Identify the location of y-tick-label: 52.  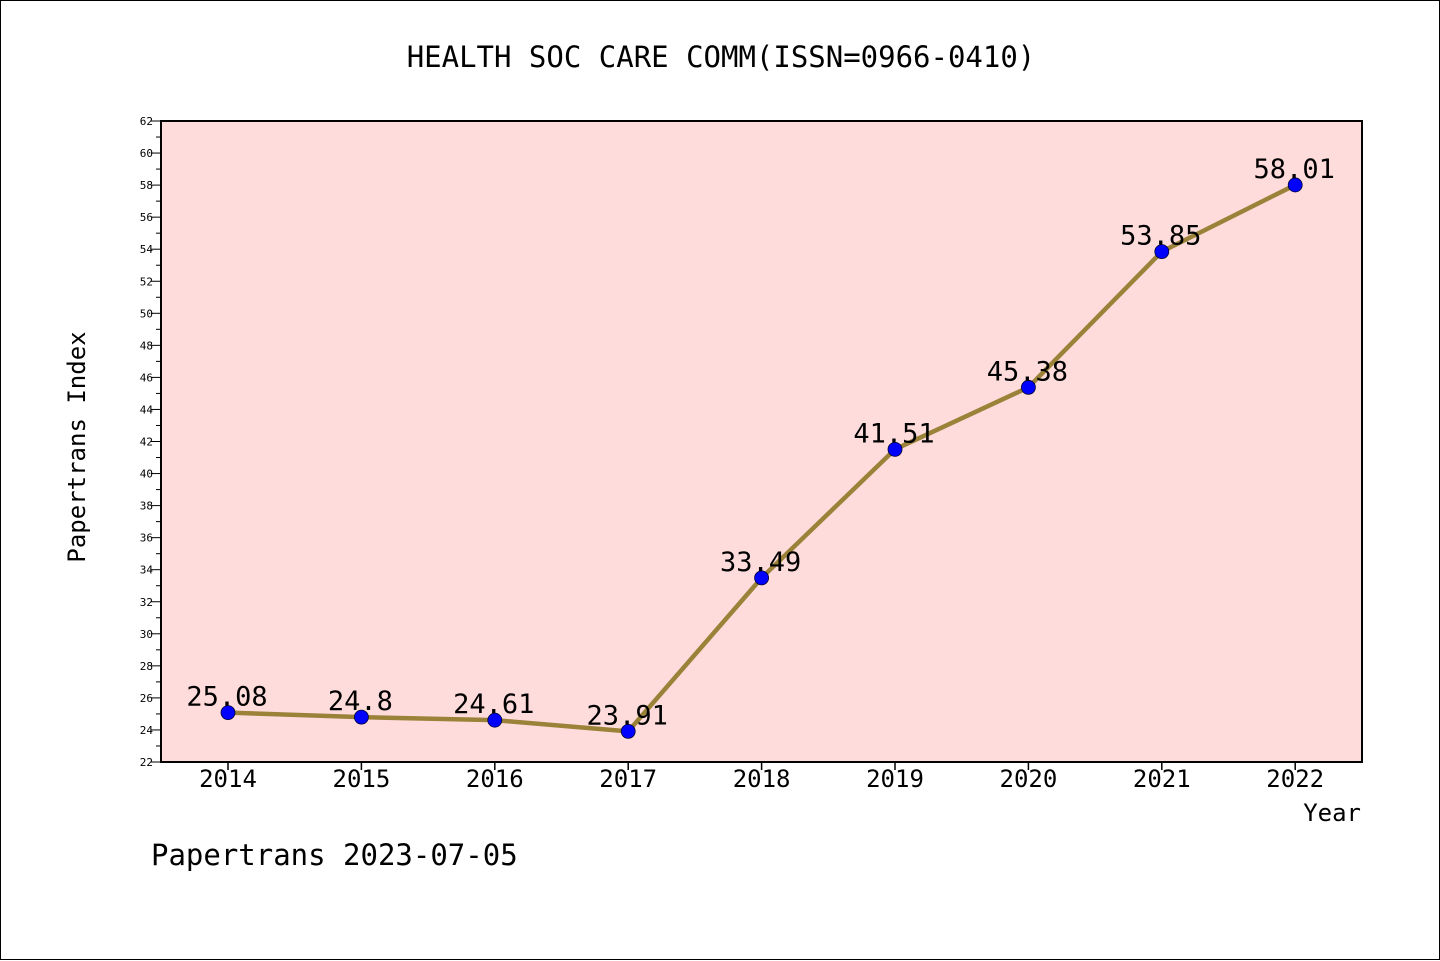
(146, 281).